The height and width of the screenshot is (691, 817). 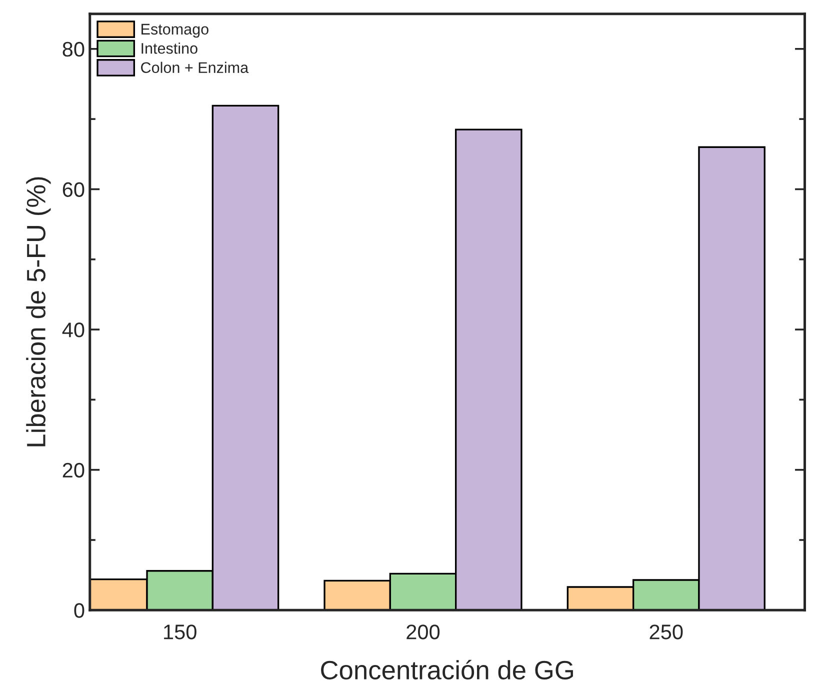 What do you see at coordinates (447, 670) in the screenshot?
I see `x-axis-title: Concentración de GG` at bounding box center [447, 670].